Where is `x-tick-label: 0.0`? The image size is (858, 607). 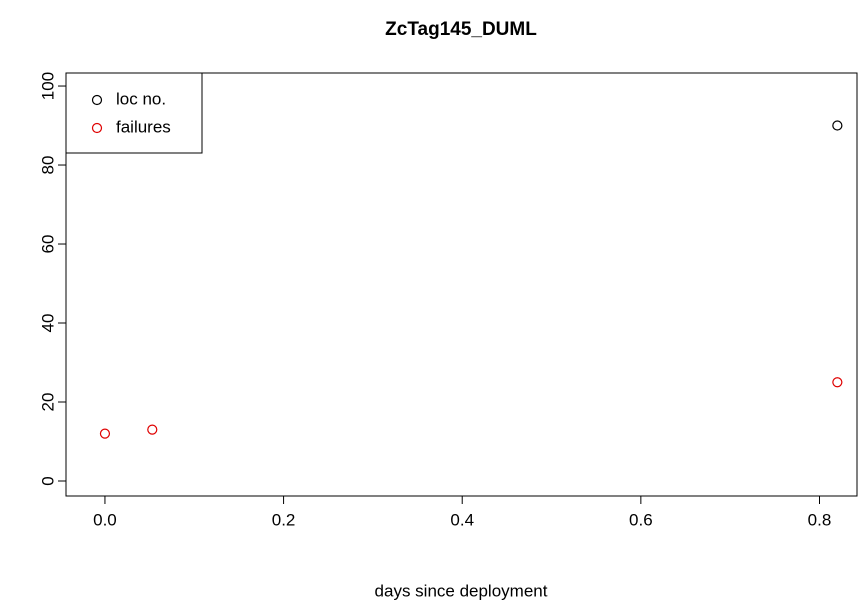 x-tick-label: 0.0 is located at coordinates (105, 519).